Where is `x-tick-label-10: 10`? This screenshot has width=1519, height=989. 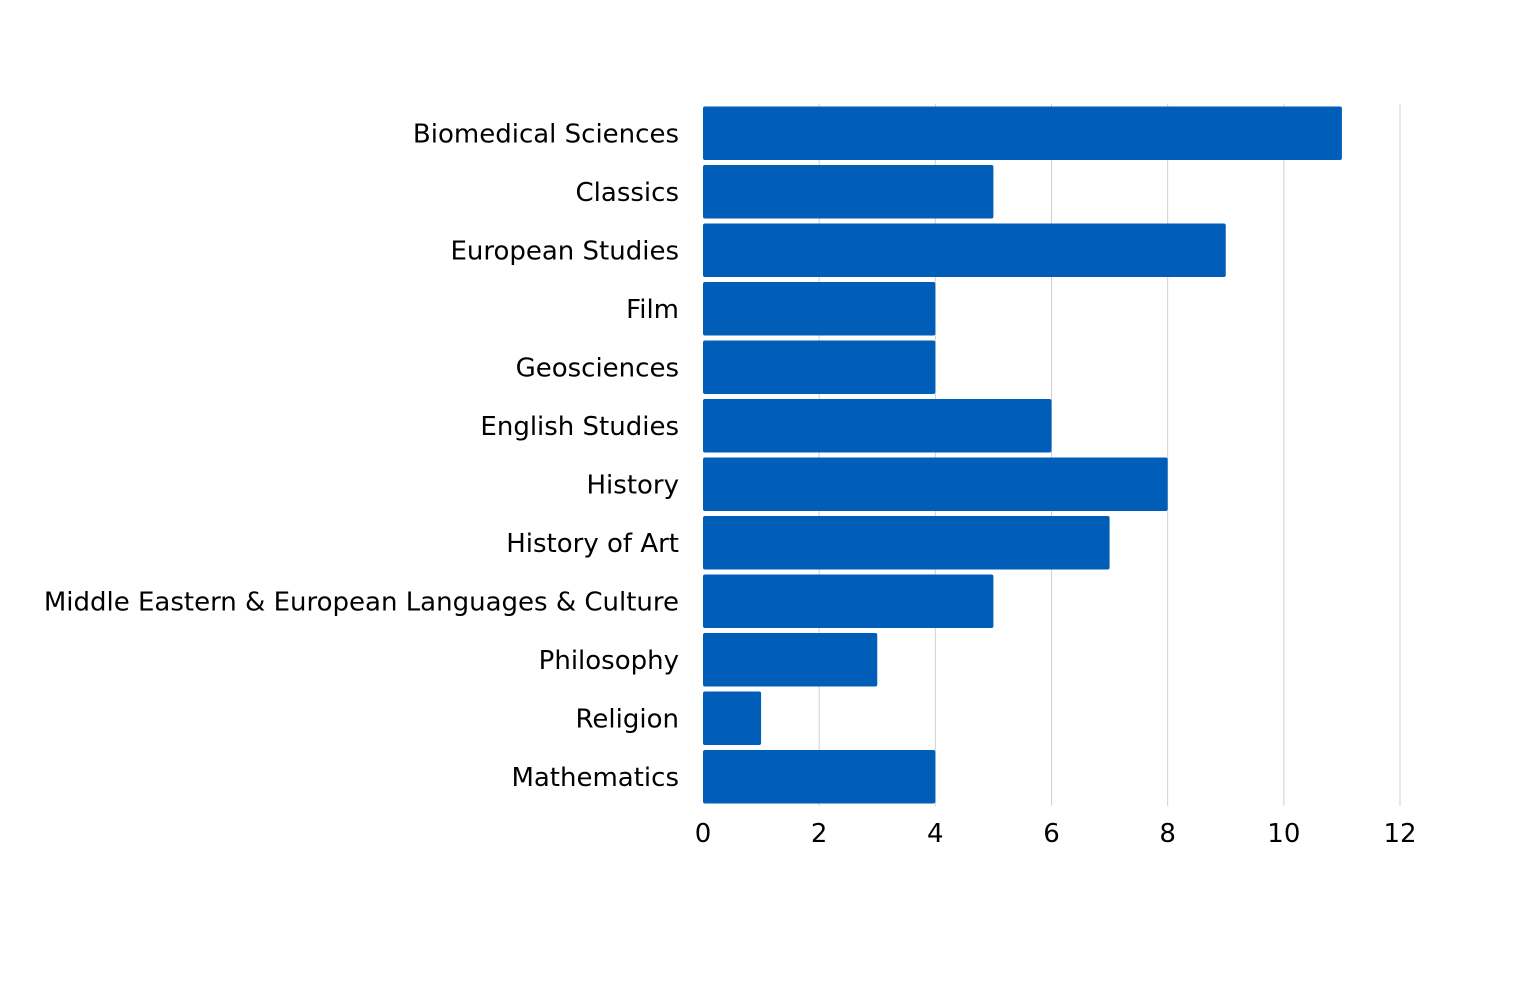 x-tick-label-10: 10 is located at coordinates (1283, 834).